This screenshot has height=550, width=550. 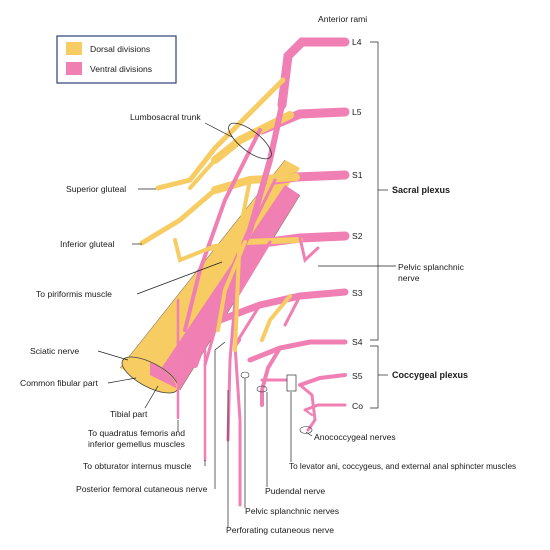 What do you see at coordinates (342, 212) in the screenshot?
I see `root-labels: Anterior rami L4 L5 S1 S2 S3 S4 S5 Co` at bounding box center [342, 212].